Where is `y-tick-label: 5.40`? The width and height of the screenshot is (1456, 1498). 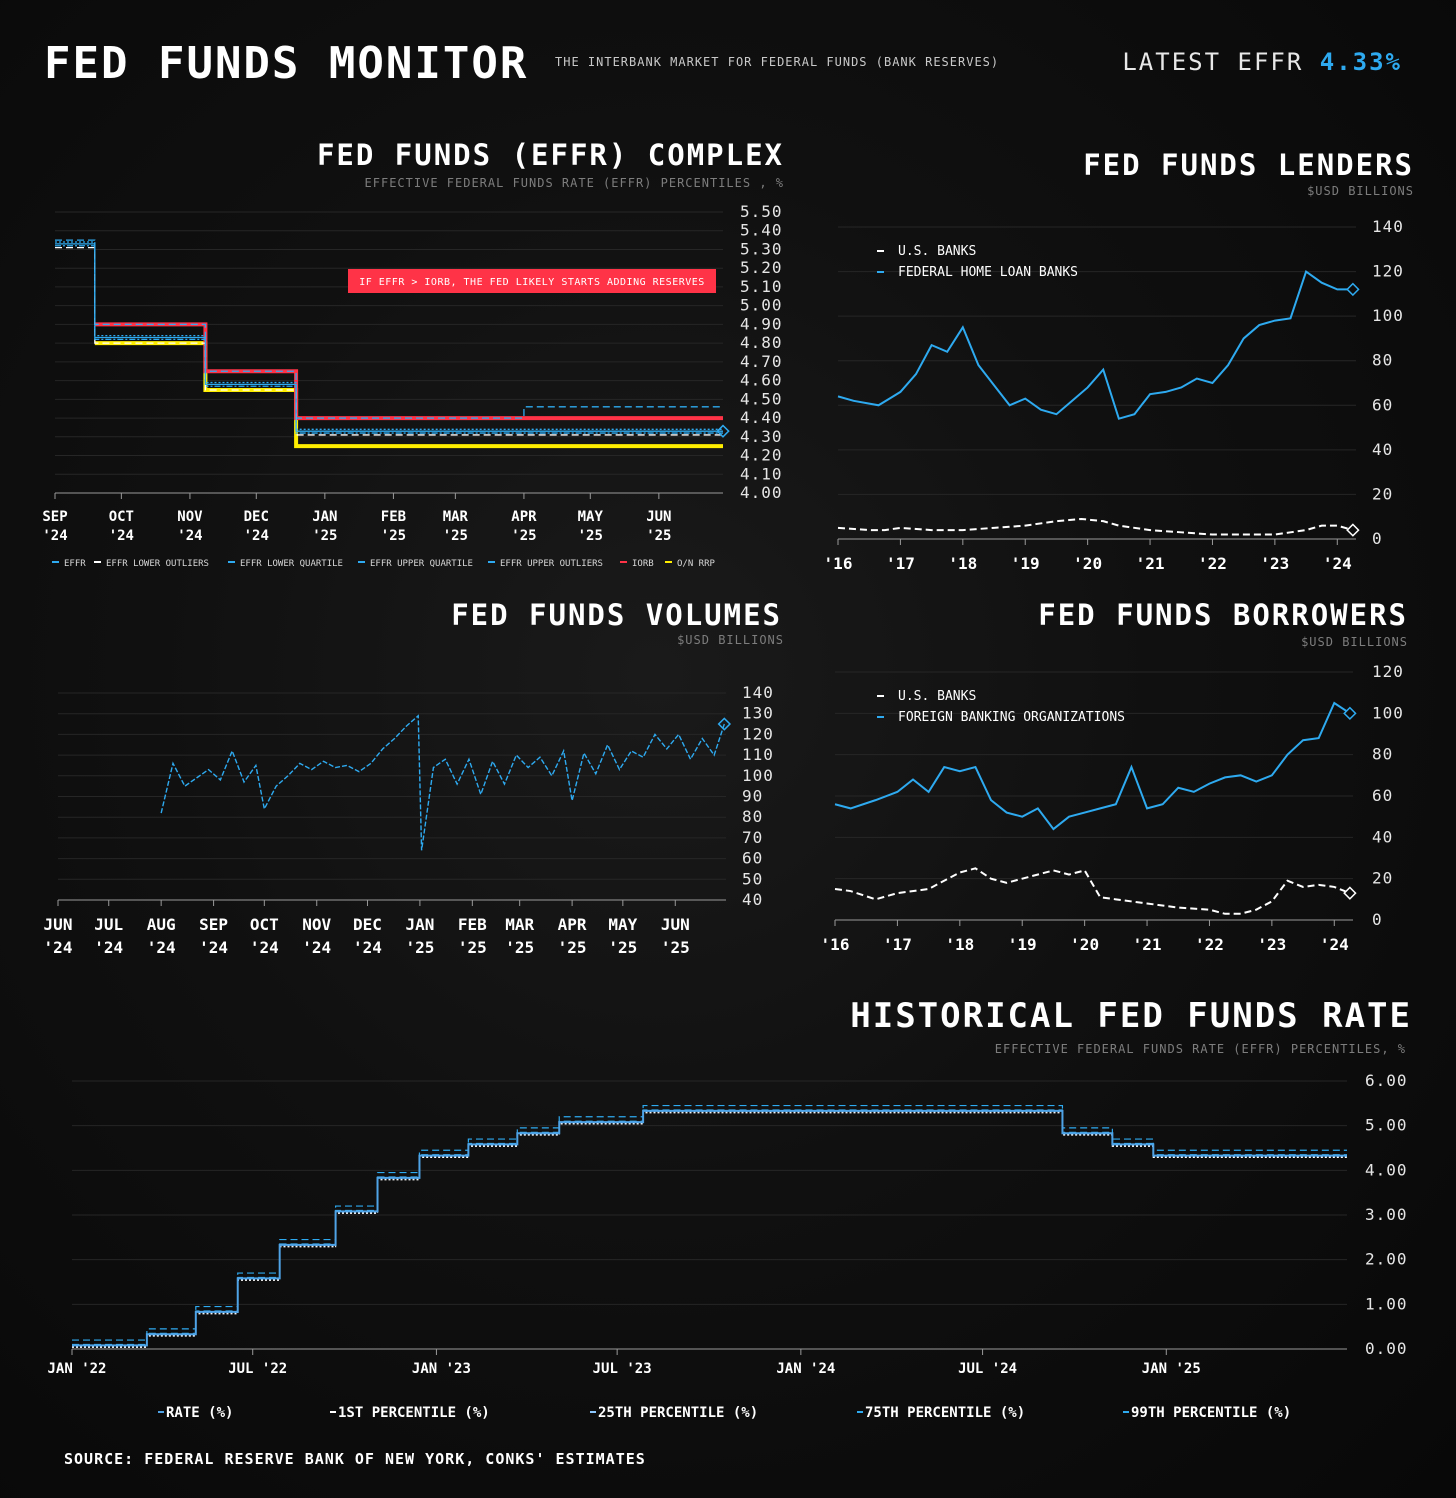 y-tick-label: 5.40 is located at coordinates (761, 230).